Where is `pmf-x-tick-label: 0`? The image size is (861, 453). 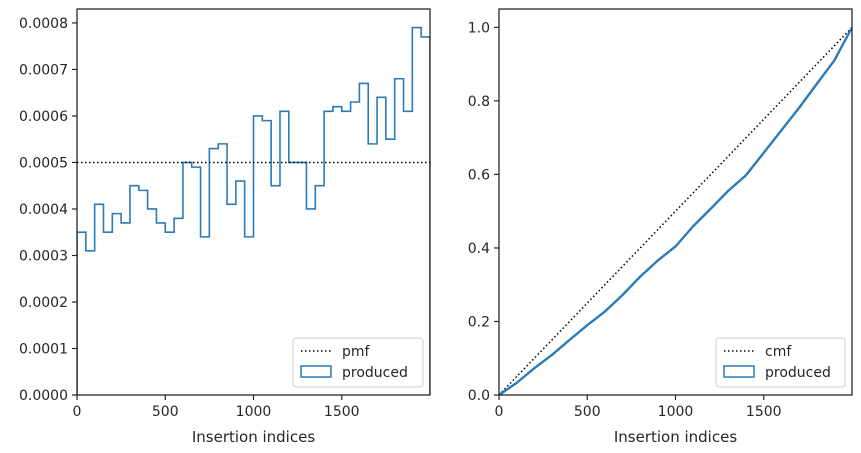
pmf-x-tick-label: 0 is located at coordinates (77, 412).